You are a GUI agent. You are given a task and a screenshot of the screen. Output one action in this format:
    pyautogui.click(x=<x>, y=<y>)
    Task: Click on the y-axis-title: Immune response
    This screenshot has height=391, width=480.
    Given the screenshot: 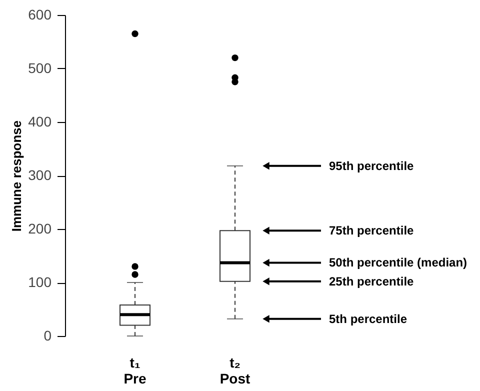 What is the action you would take?
    pyautogui.click(x=16, y=176)
    